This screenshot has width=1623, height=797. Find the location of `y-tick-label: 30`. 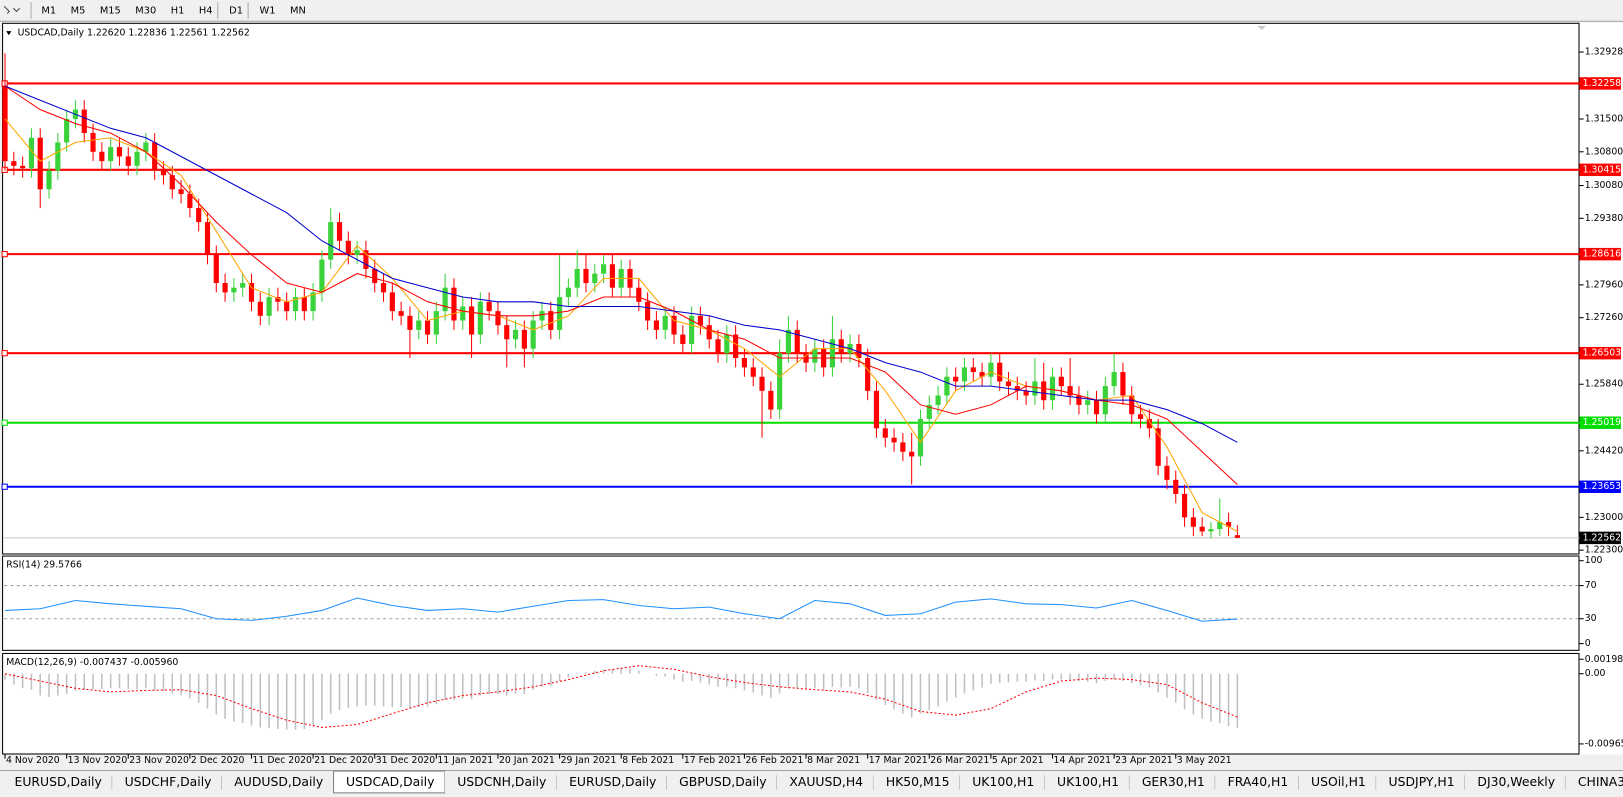

y-tick-label: 30 is located at coordinates (1591, 618).